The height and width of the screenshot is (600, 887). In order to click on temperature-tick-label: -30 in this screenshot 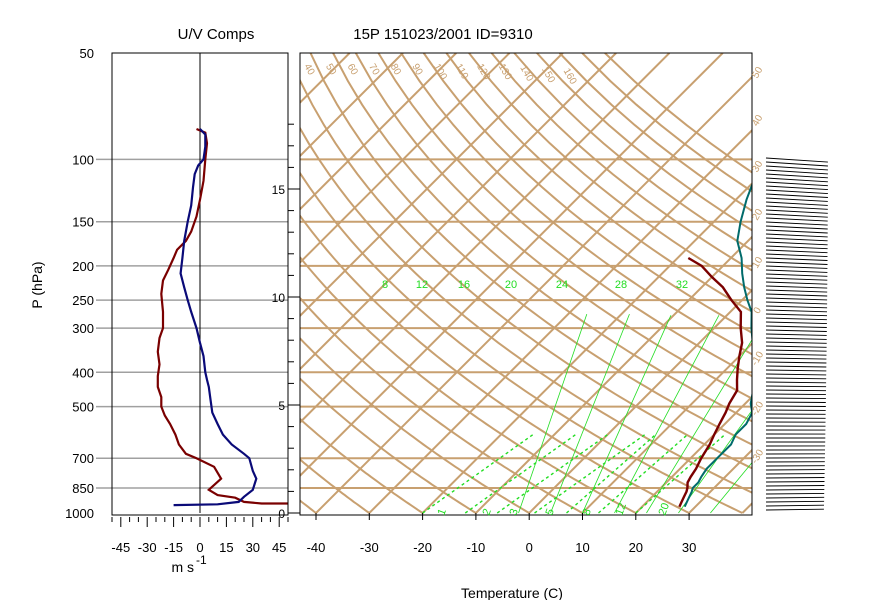, I will do `click(369, 547)`.